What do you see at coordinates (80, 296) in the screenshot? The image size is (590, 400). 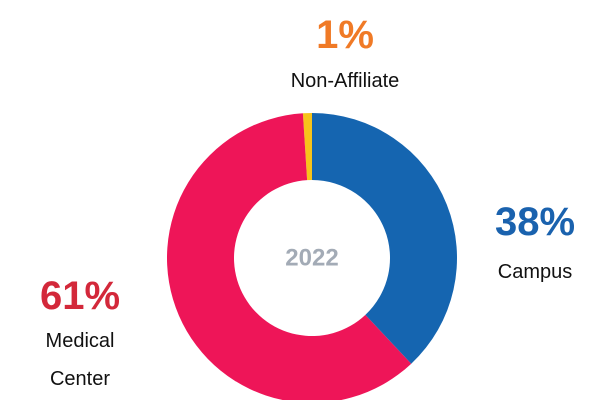 I see `value-label: 61%` at bounding box center [80, 296].